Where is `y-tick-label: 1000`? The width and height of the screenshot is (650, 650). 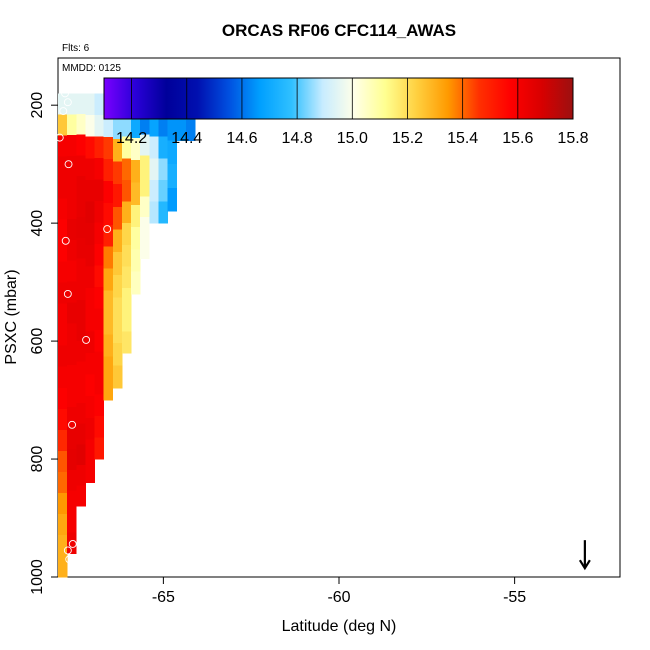 y-tick-label: 1000 is located at coordinates (37, 577).